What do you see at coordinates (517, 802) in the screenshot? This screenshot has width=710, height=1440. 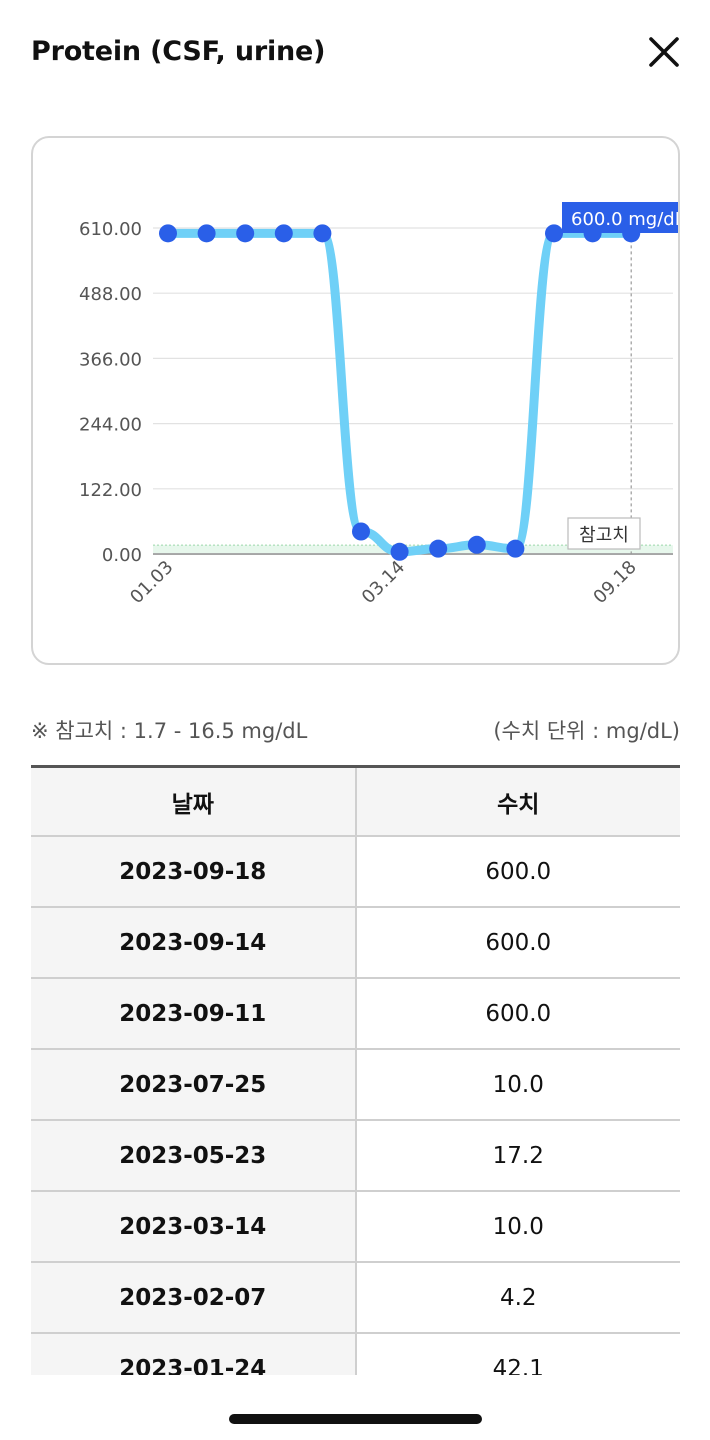 I see `value-column-header: 수치` at bounding box center [517, 802].